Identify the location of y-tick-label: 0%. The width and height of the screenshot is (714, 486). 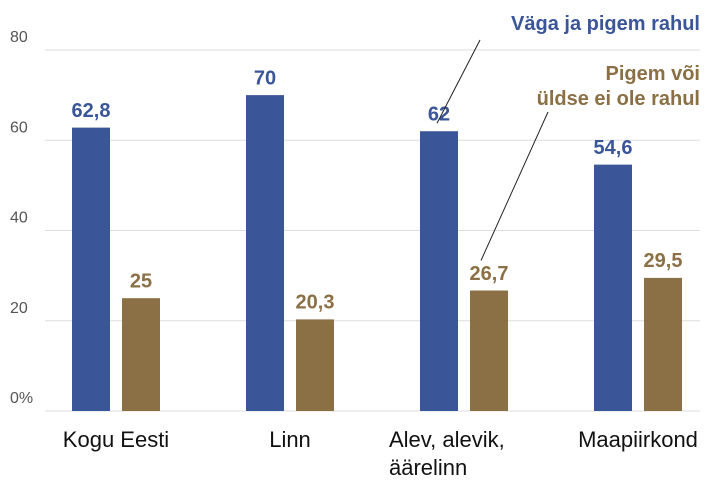
(21, 398).